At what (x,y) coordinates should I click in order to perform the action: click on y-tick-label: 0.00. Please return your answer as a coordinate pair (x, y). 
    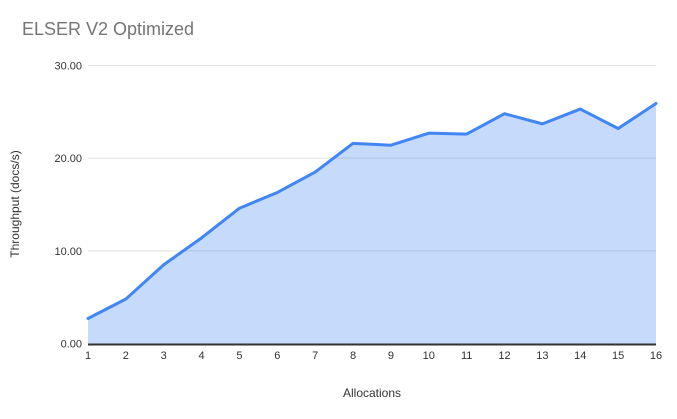
    Looking at the image, I should click on (71, 345).